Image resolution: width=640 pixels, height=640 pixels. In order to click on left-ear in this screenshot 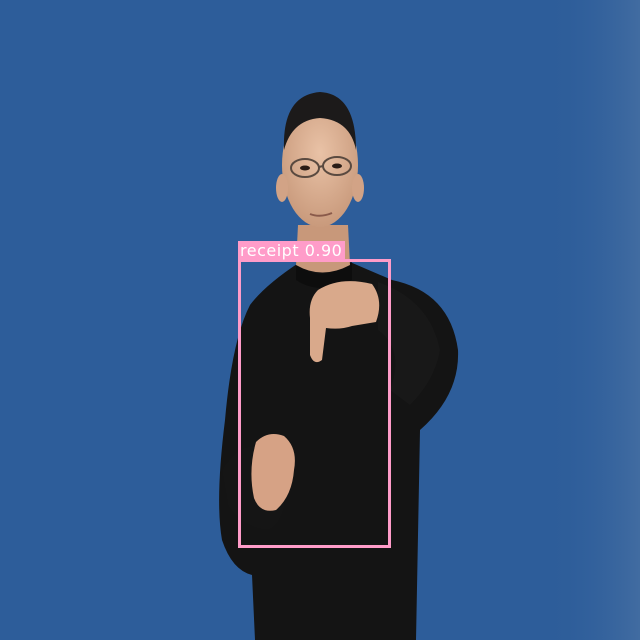, I will do `click(282, 188)`.